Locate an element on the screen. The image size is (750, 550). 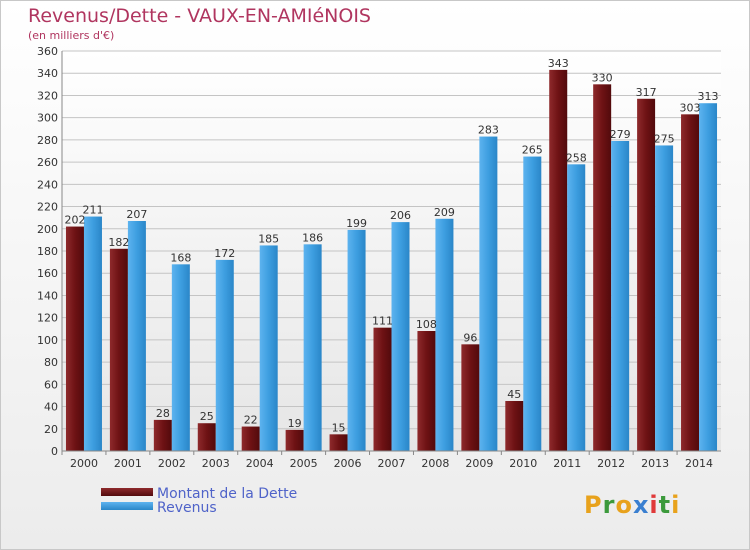
data-label-revenus: 172 is located at coordinates (224, 253).